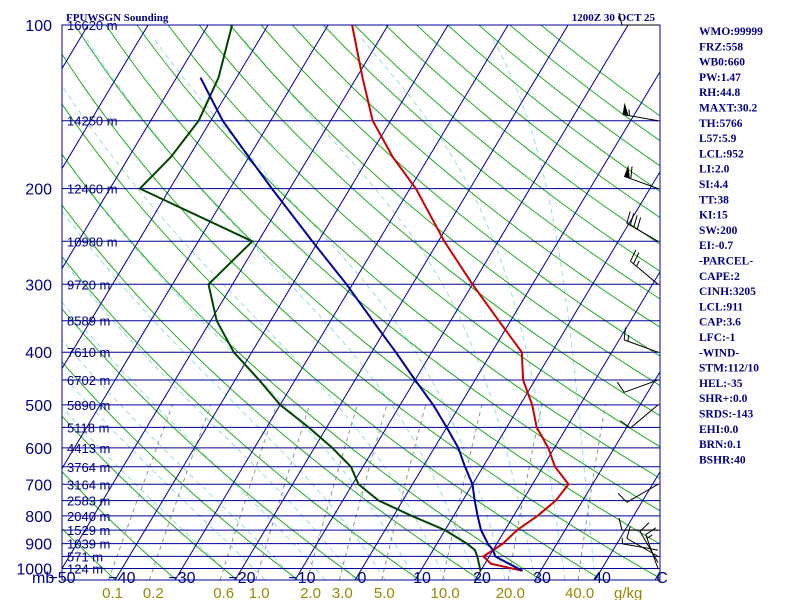 The width and height of the screenshot is (800, 600). I want to click on mixing-ratio-label: 3.0, so click(342, 592).